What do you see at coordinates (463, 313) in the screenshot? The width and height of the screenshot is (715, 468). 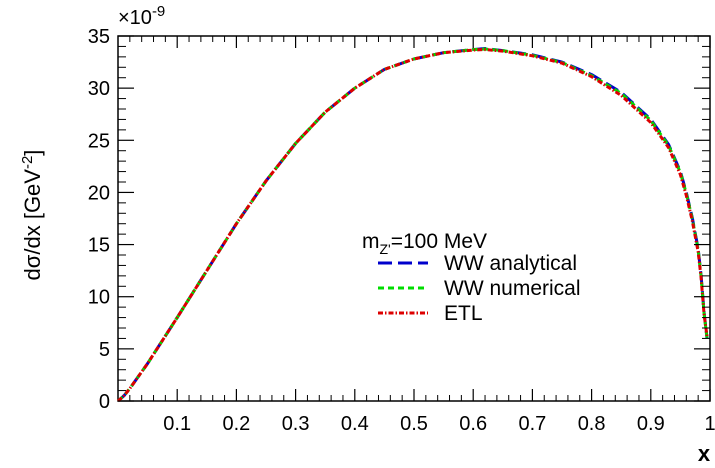 I see `legend-label: ETL` at bounding box center [463, 313].